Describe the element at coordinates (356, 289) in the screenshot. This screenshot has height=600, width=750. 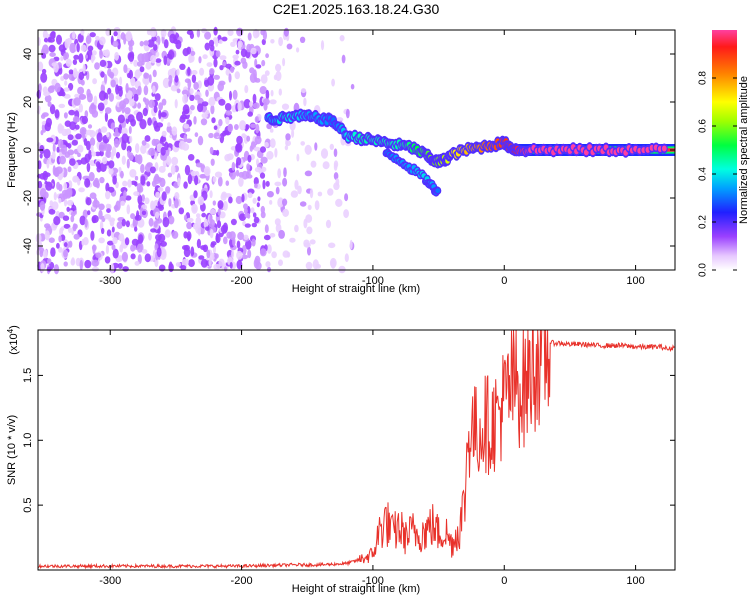
I see `spectrogram-x-axis-label: Height of straight line (km)` at that location.